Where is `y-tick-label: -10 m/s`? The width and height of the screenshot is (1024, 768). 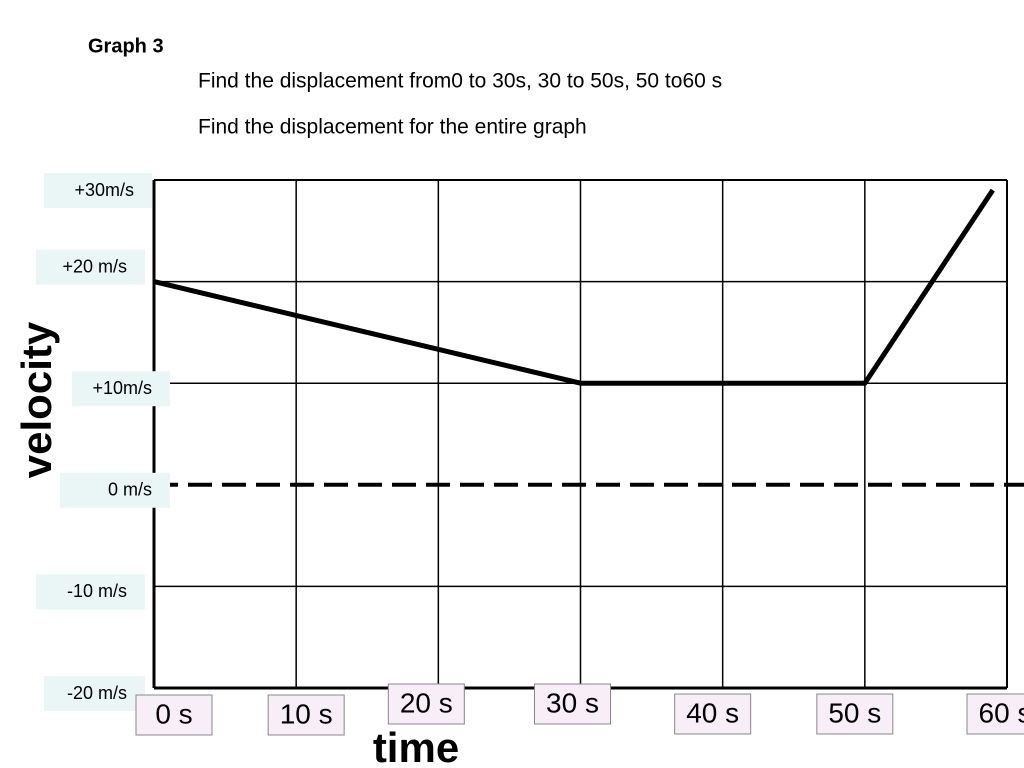 y-tick-label: -10 m/s is located at coordinates (97, 591).